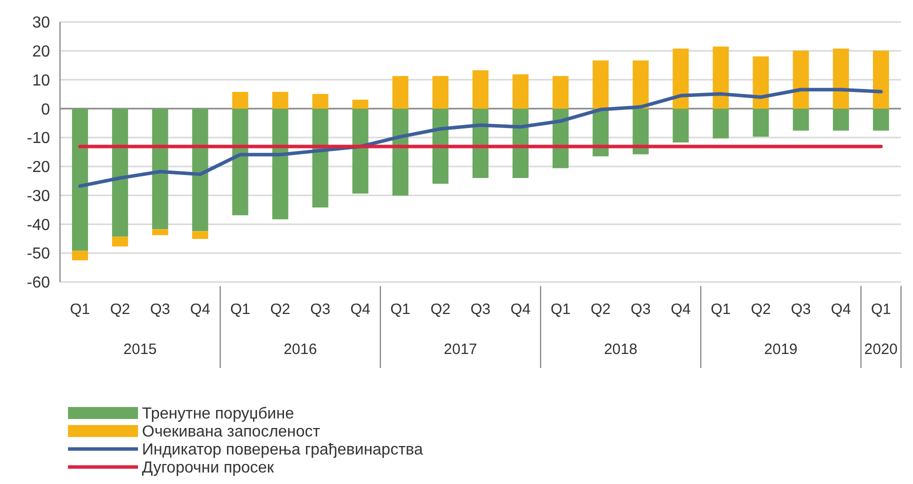  I want to click on y-tick-label: 10, so click(41, 81).